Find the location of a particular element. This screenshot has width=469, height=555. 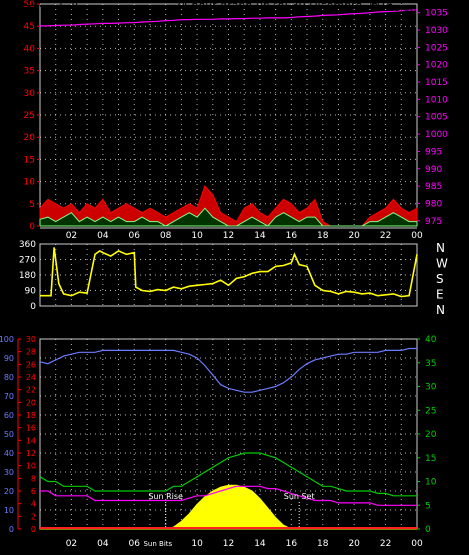

sunset-label: Sun Set is located at coordinates (299, 496).